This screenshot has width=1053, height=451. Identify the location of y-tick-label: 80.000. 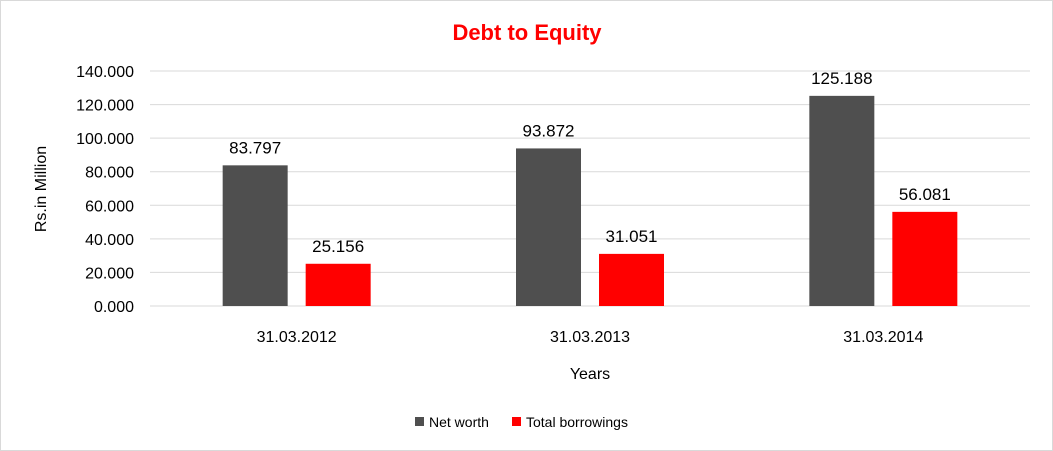
(109, 173).